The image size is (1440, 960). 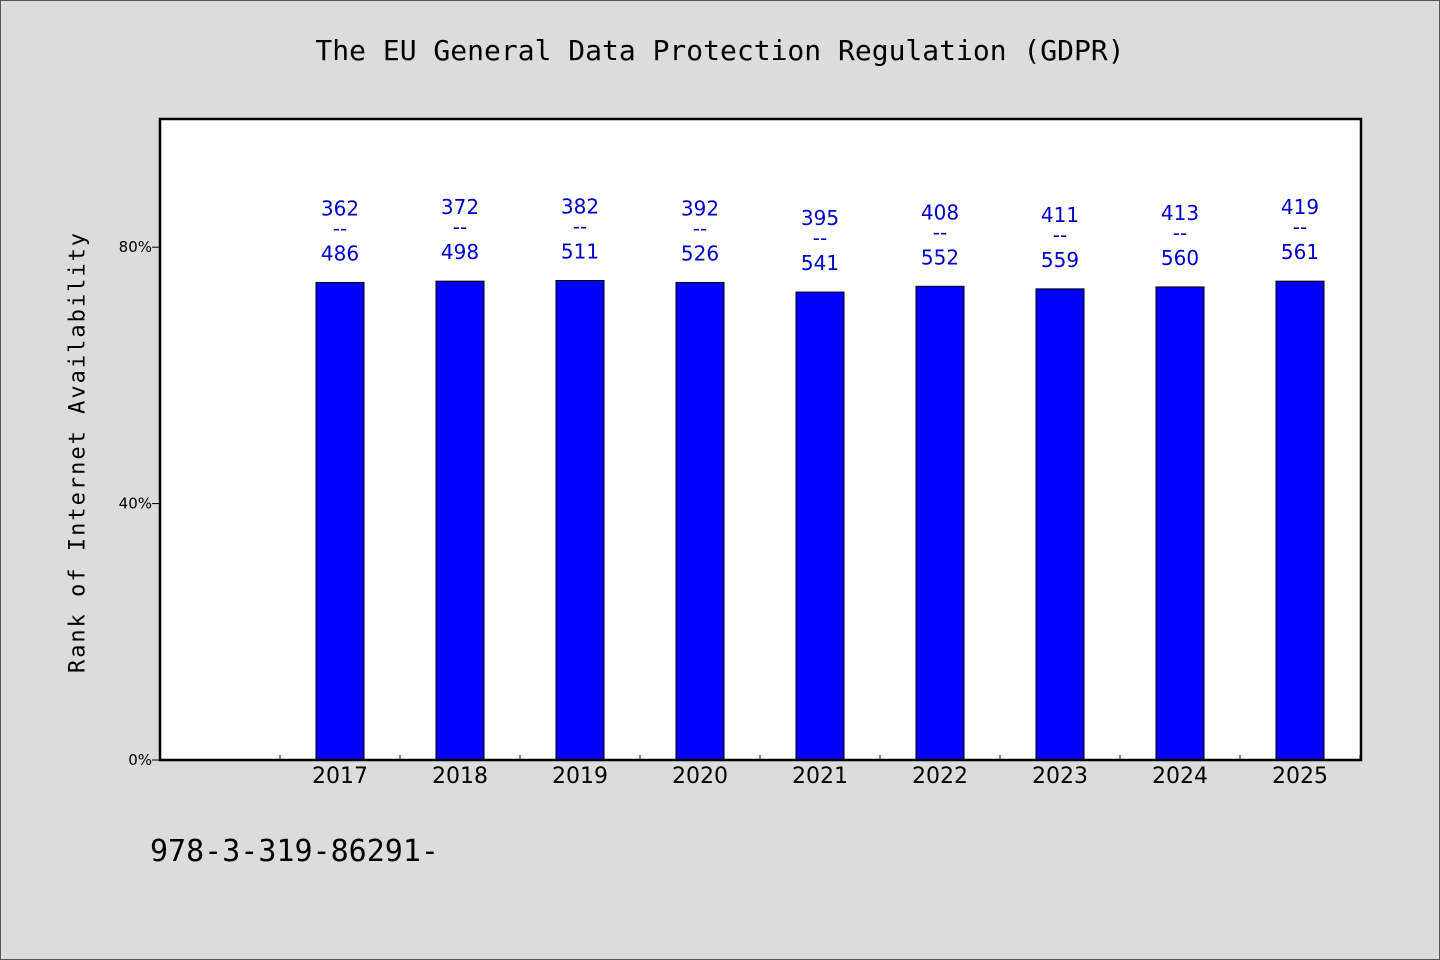 What do you see at coordinates (820, 776) in the screenshot?
I see `x-tick-label: 2021` at bounding box center [820, 776].